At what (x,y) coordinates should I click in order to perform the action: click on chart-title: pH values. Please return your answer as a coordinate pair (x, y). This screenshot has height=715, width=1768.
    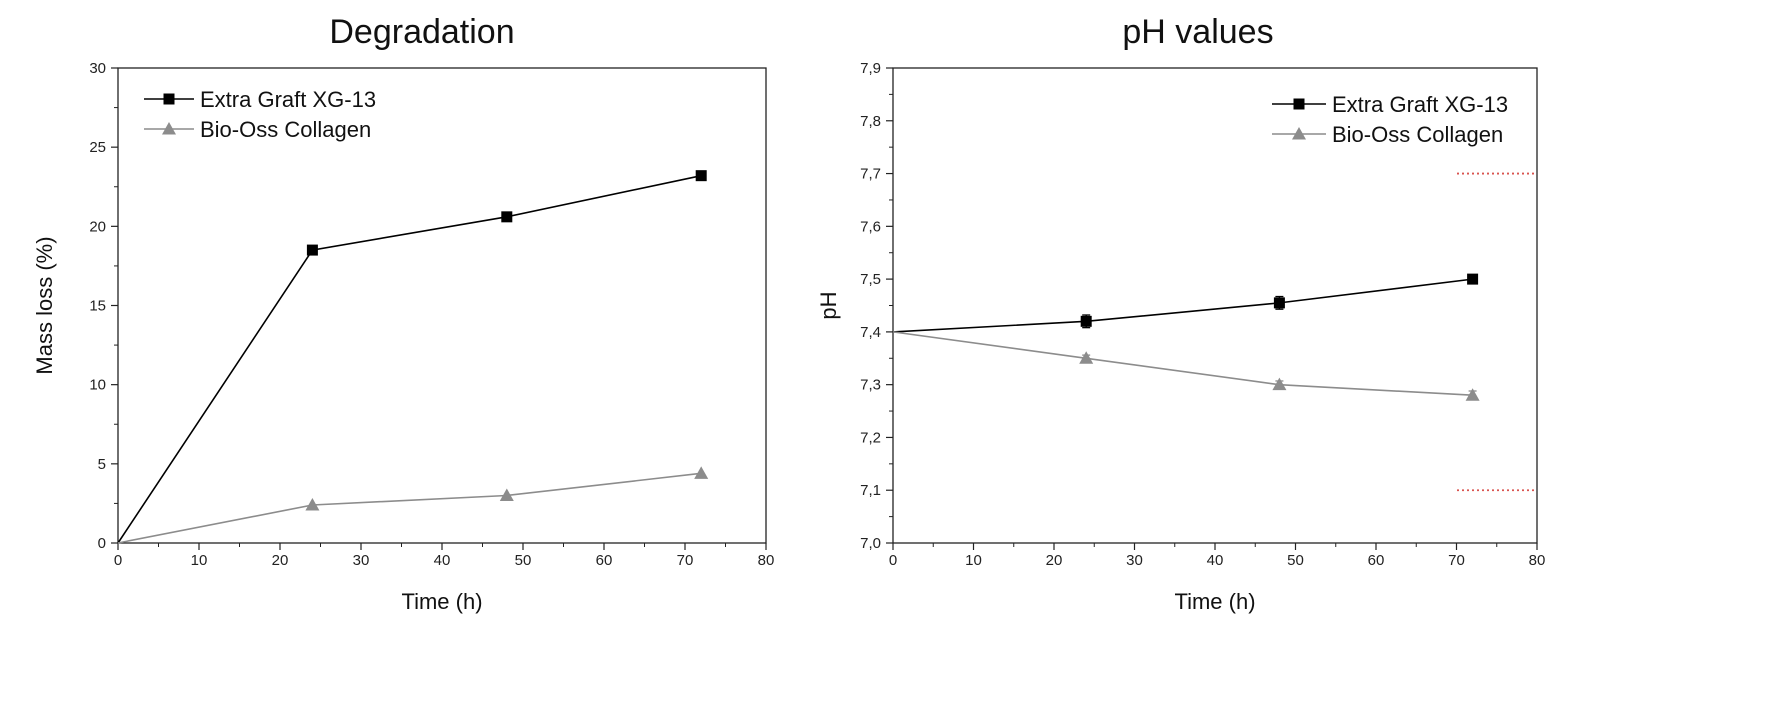
    Looking at the image, I should click on (1197, 32).